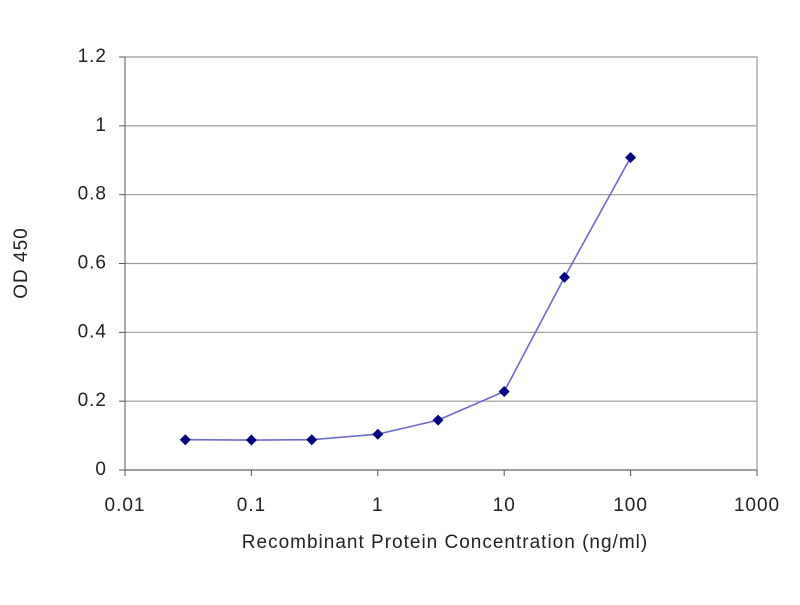  Describe the element at coordinates (378, 505) in the screenshot. I see `x-tick-label: 1` at that location.